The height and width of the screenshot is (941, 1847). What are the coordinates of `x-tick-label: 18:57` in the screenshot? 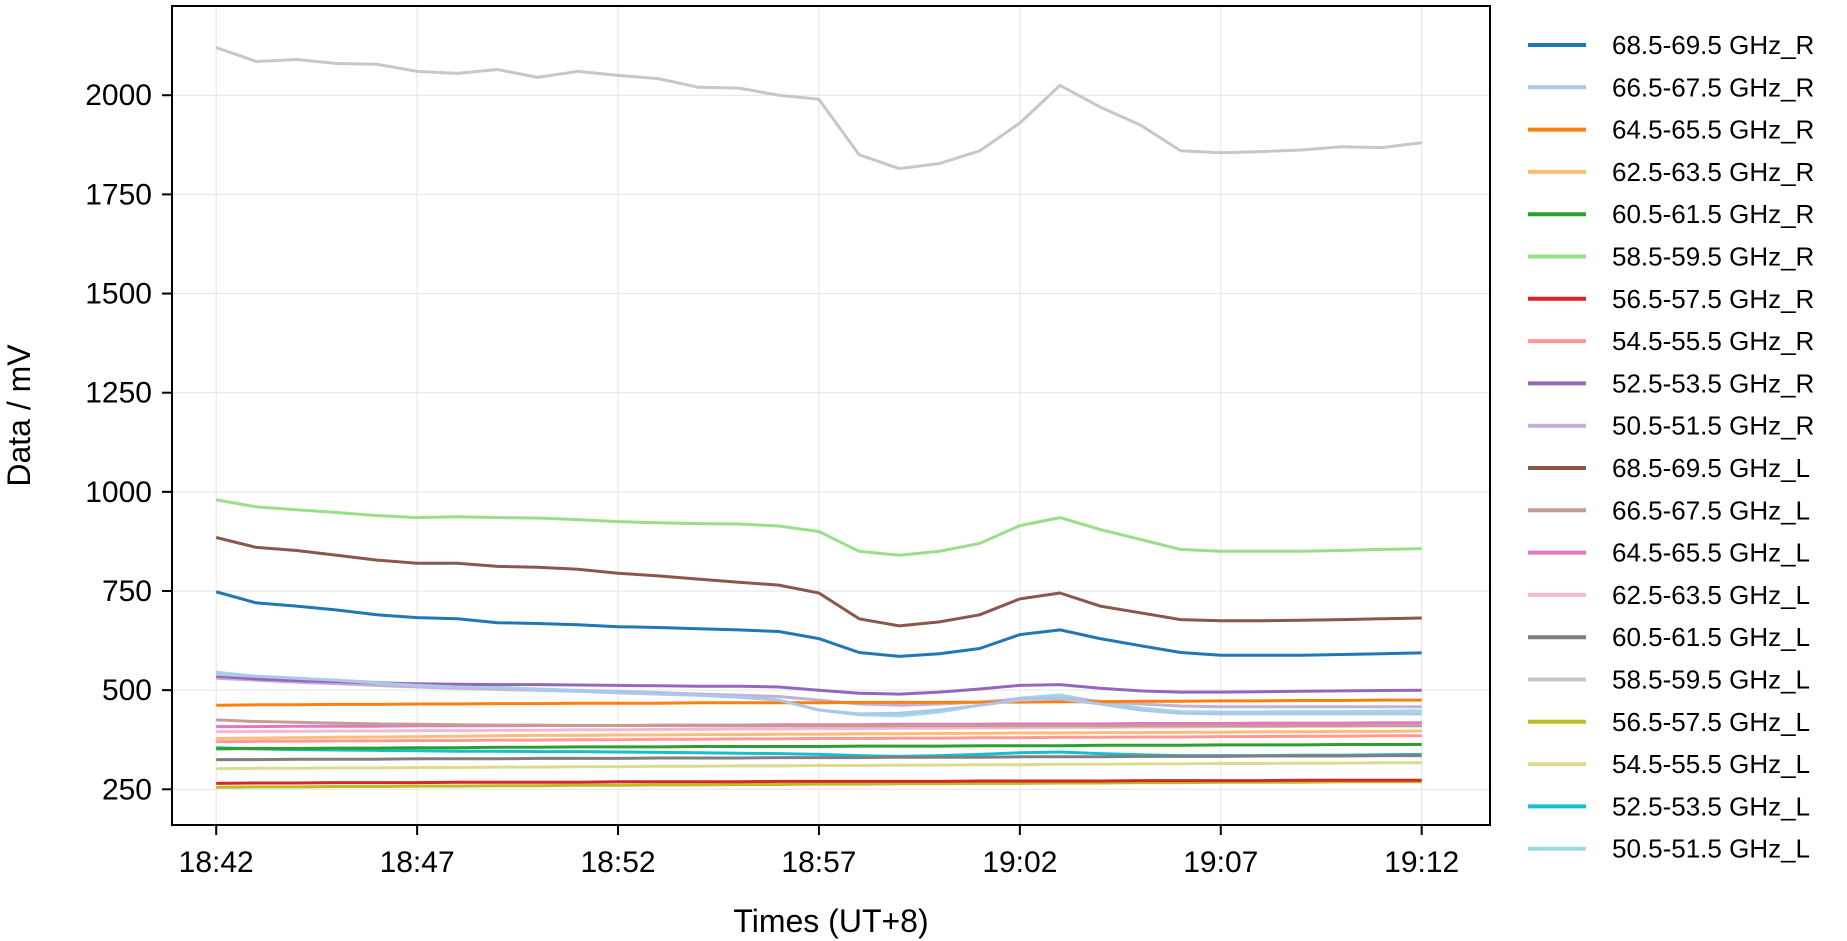 It's located at (818, 862).